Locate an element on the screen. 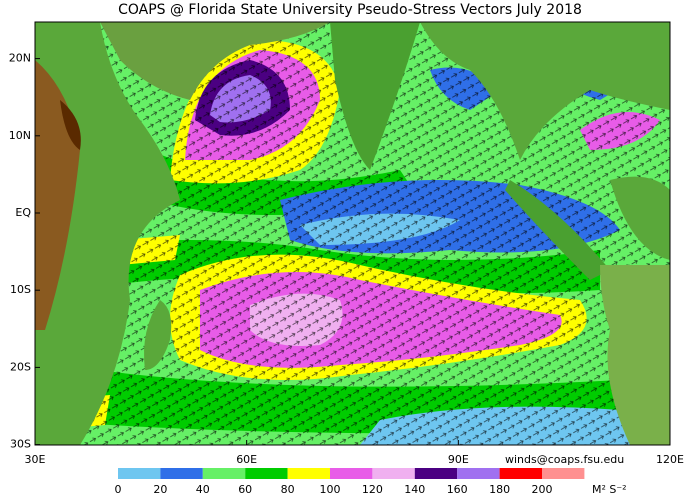 This screenshot has width=700, height=500. lat-label: 20N is located at coordinates (20, 58).